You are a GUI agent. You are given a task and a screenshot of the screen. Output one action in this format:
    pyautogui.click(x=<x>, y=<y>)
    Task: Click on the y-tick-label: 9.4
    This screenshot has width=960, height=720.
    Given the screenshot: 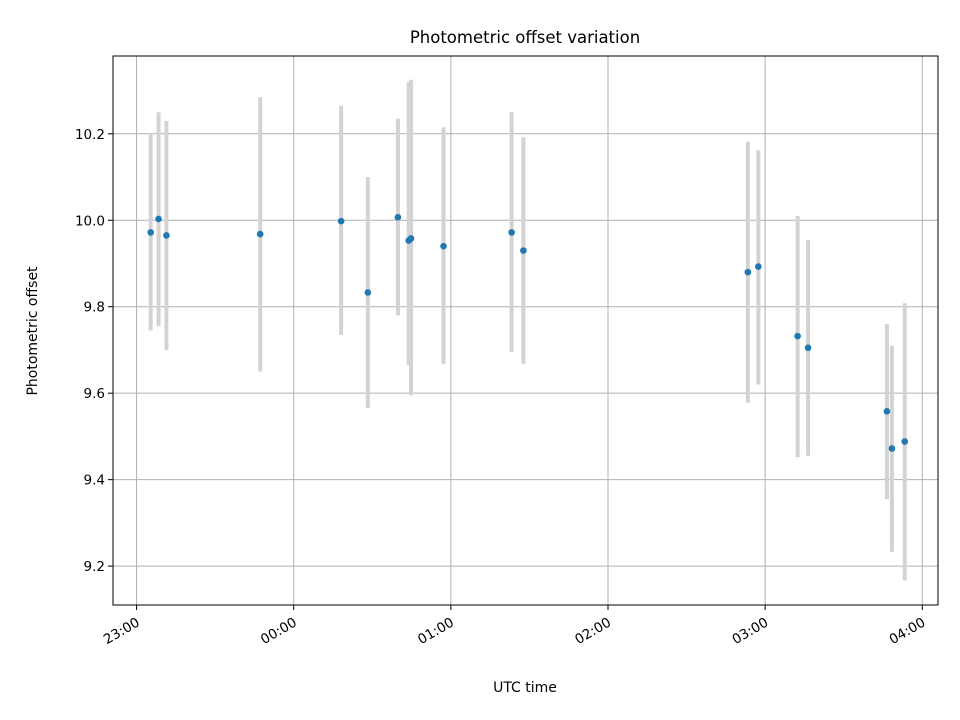 What is the action you would take?
    pyautogui.click(x=94, y=481)
    